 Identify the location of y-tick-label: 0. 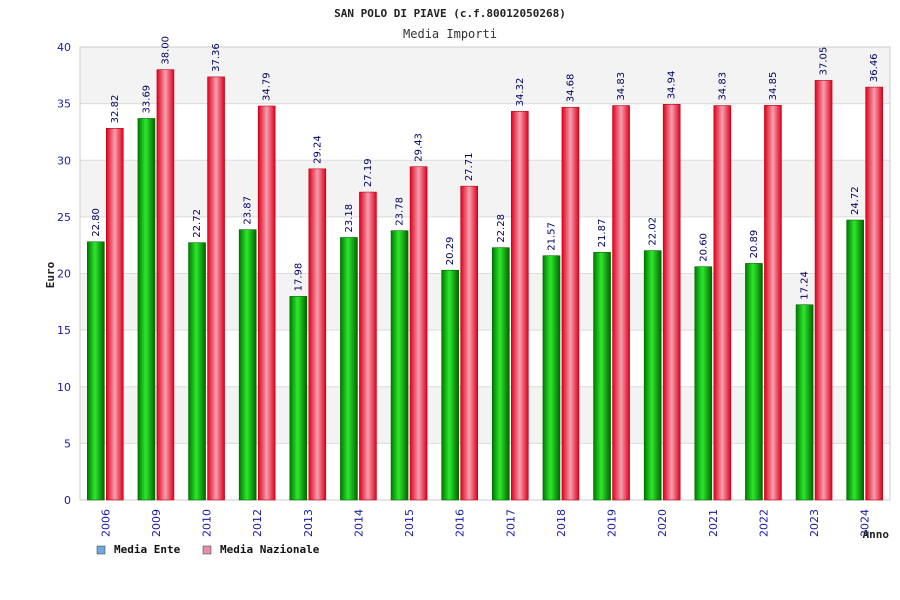
(67, 500).